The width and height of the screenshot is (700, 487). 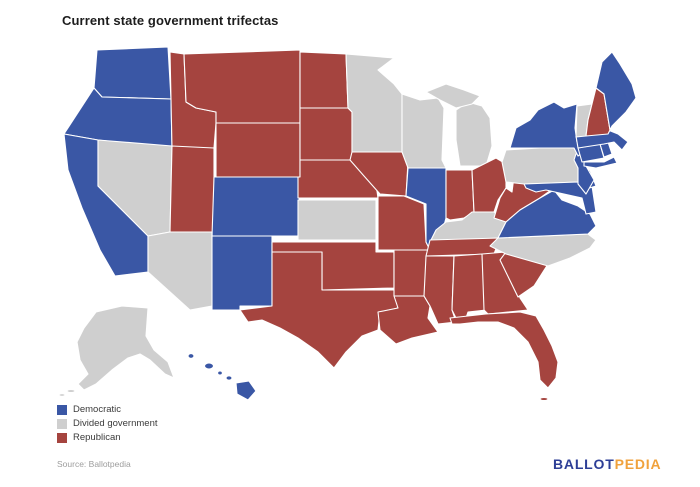 I want to click on logo-text-ballot: BALLOT, so click(x=584, y=464).